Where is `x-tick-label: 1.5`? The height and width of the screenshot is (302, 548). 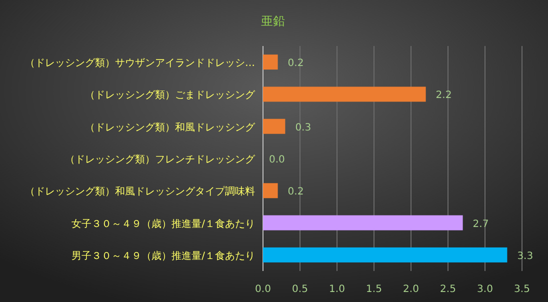
x-tick-label: 1.5 is located at coordinates (374, 289).